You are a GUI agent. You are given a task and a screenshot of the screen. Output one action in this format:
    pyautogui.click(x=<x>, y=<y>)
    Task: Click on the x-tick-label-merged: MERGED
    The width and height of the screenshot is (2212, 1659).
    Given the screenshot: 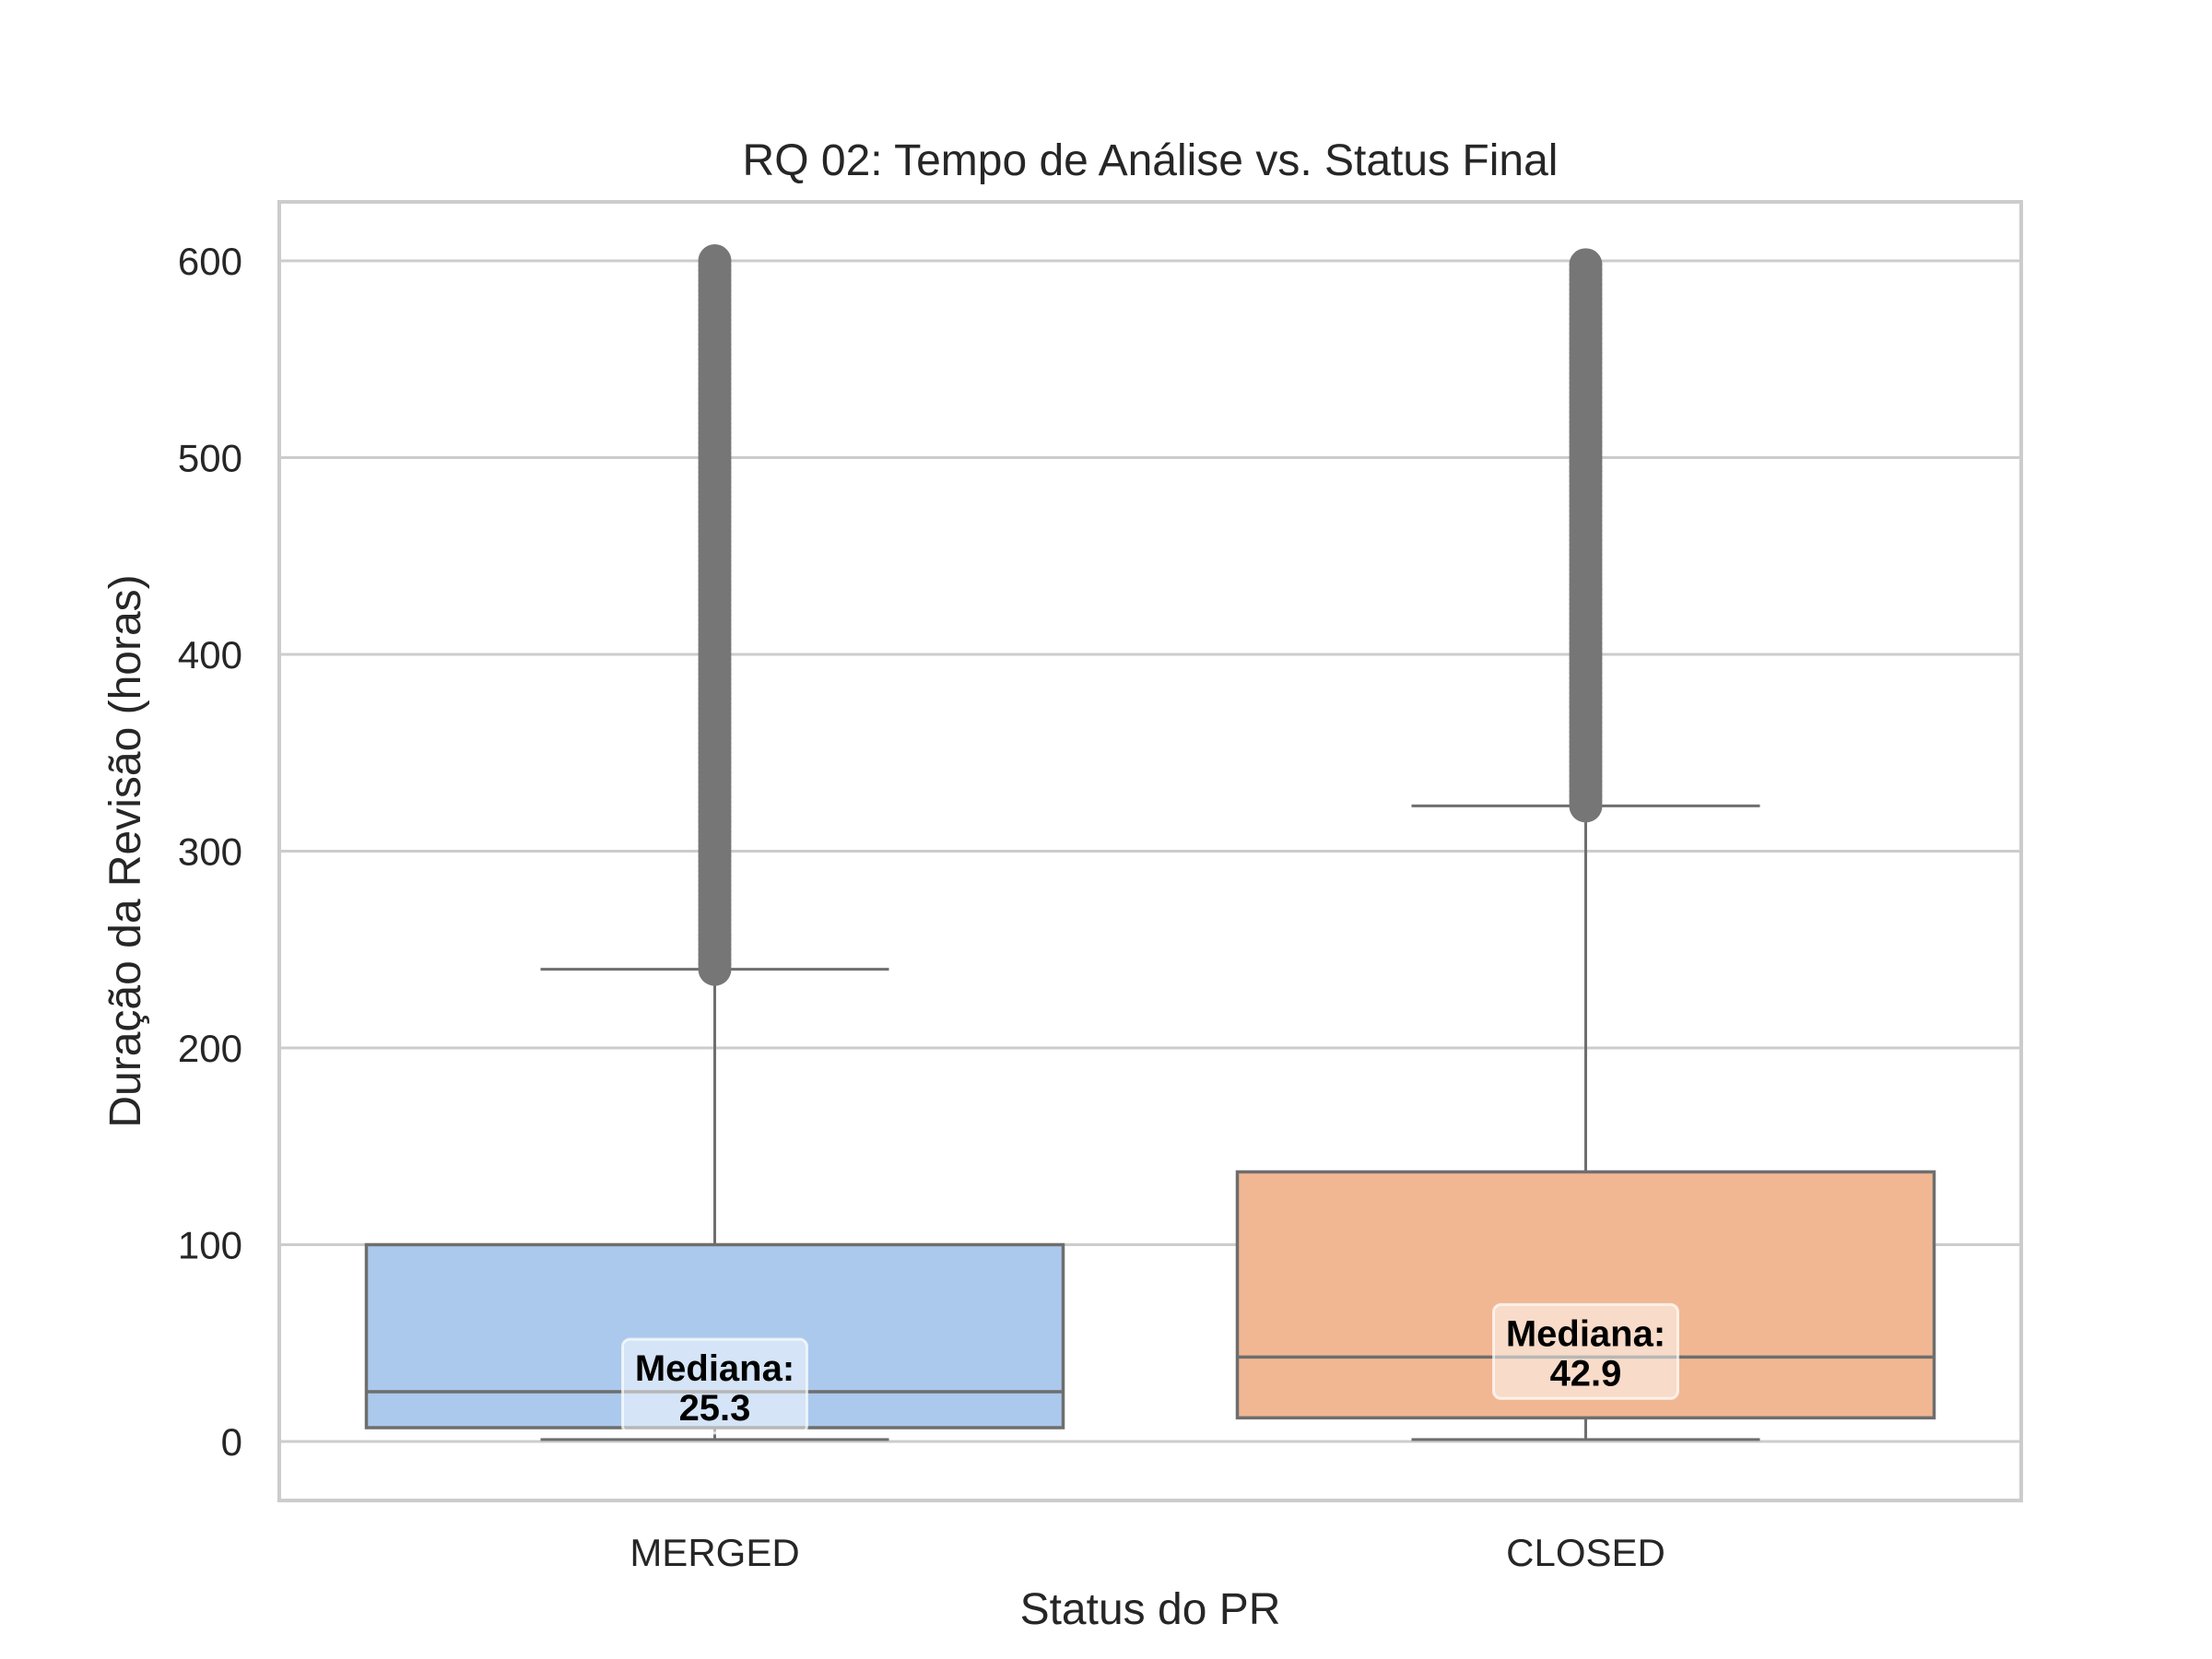 What is the action you would take?
    pyautogui.click(x=714, y=1552)
    